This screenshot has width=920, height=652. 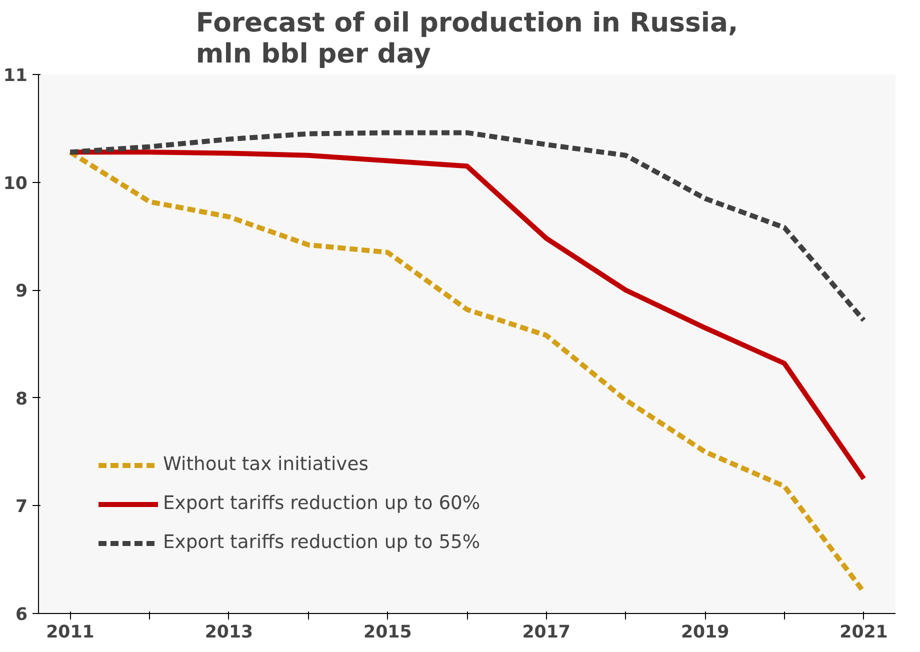 I want to click on y-tick-label: 6, so click(x=21, y=615).